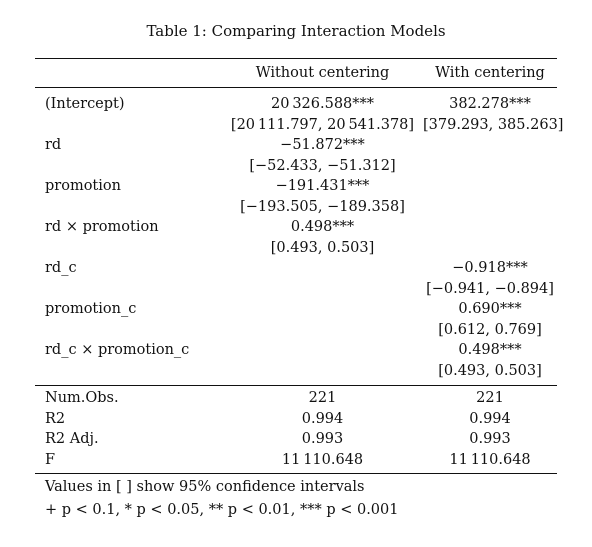  Describe the element at coordinates (83, 186) in the screenshot. I see `row-label: promotion` at that location.